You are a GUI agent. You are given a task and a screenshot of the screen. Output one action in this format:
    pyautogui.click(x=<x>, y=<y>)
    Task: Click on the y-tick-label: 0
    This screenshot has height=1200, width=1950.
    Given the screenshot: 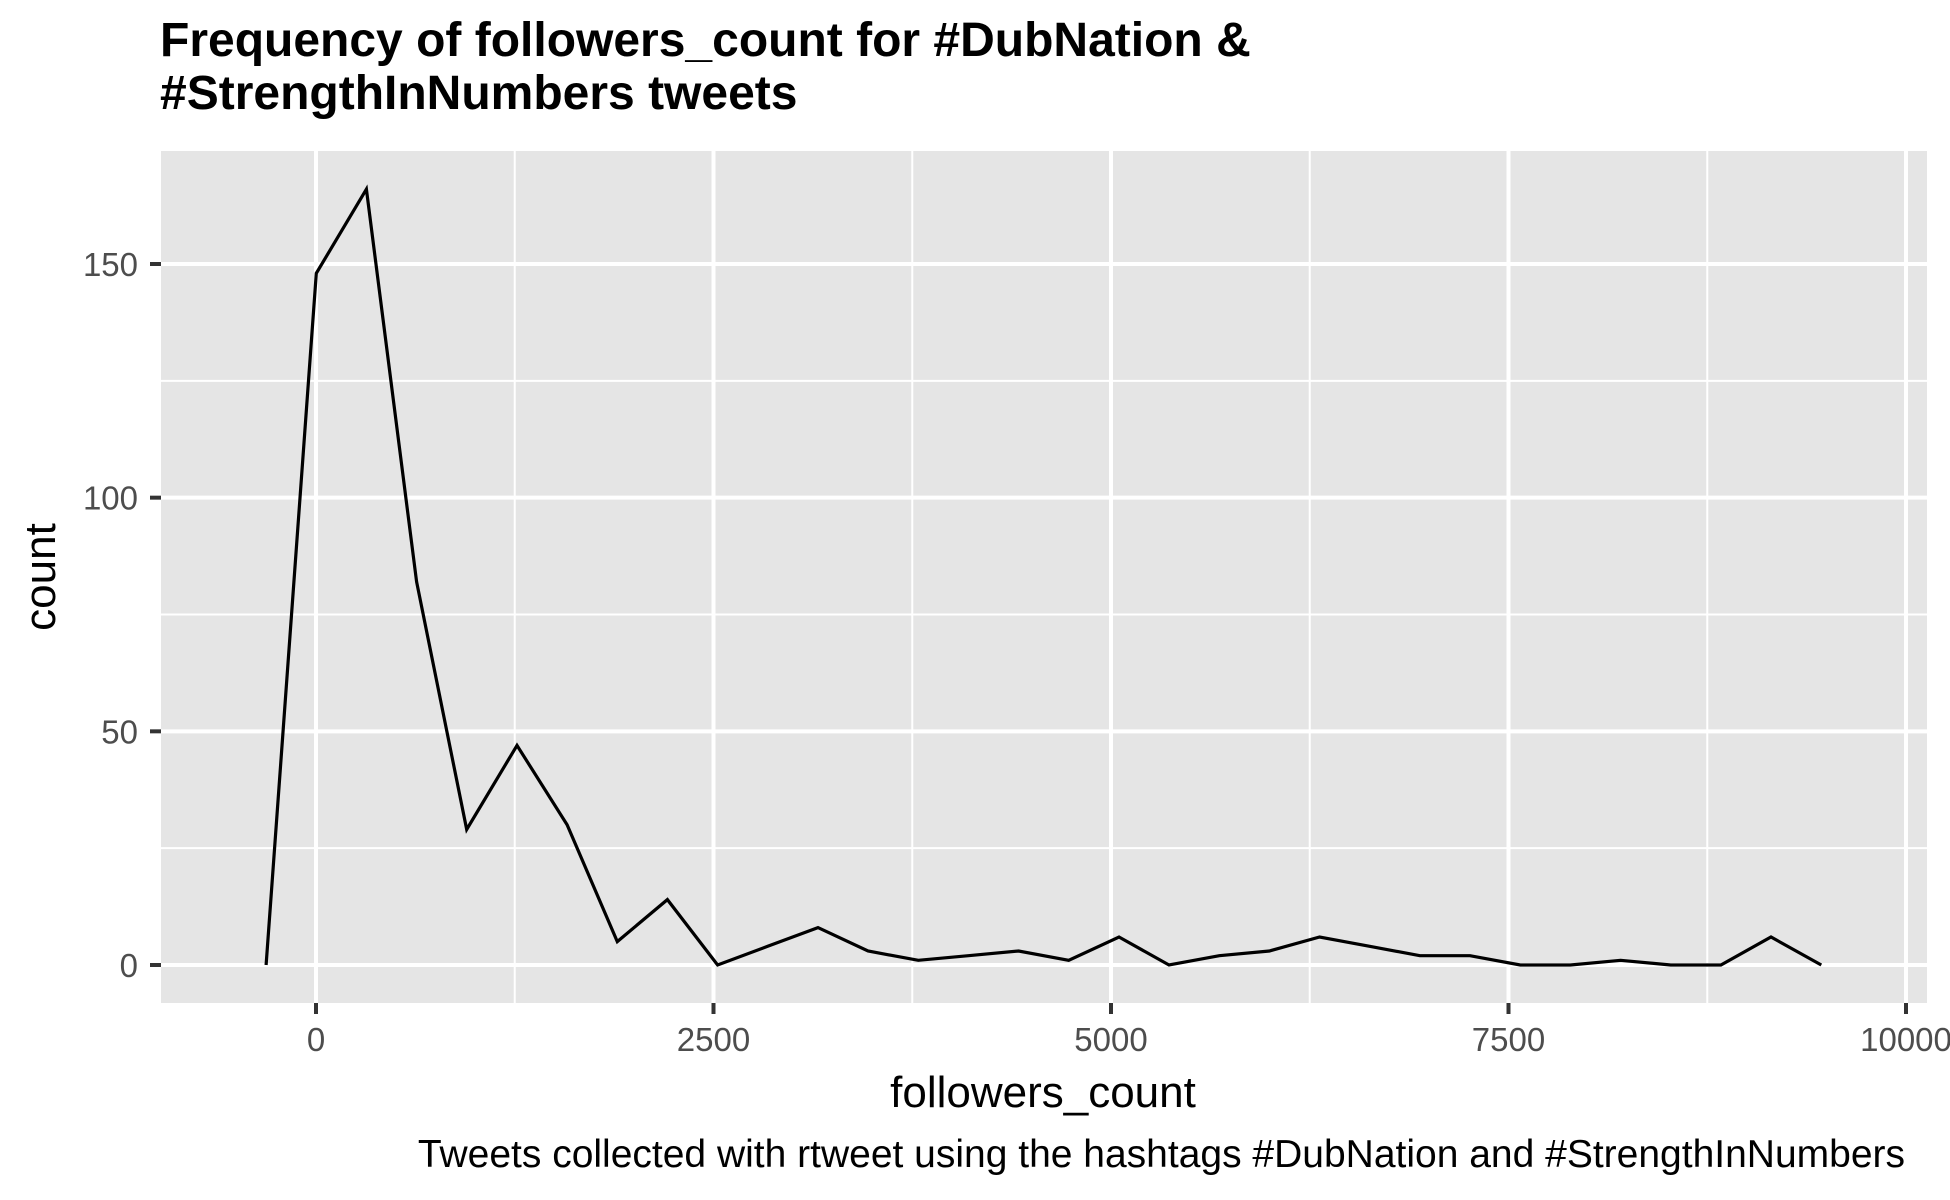 What is the action you would take?
    pyautogui.click(x=129, y=965)
    